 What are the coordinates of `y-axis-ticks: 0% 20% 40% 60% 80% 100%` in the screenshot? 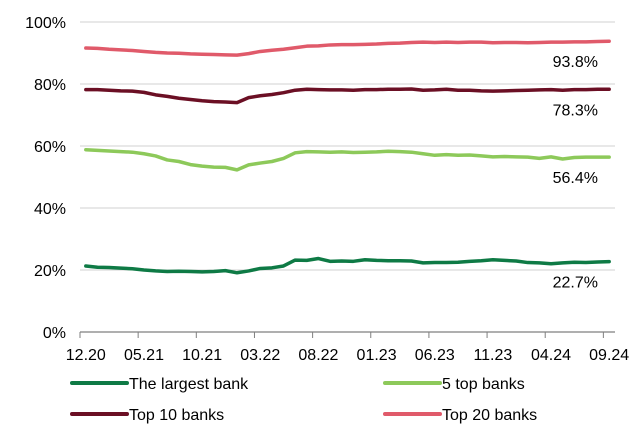 It's located at (45, 178).